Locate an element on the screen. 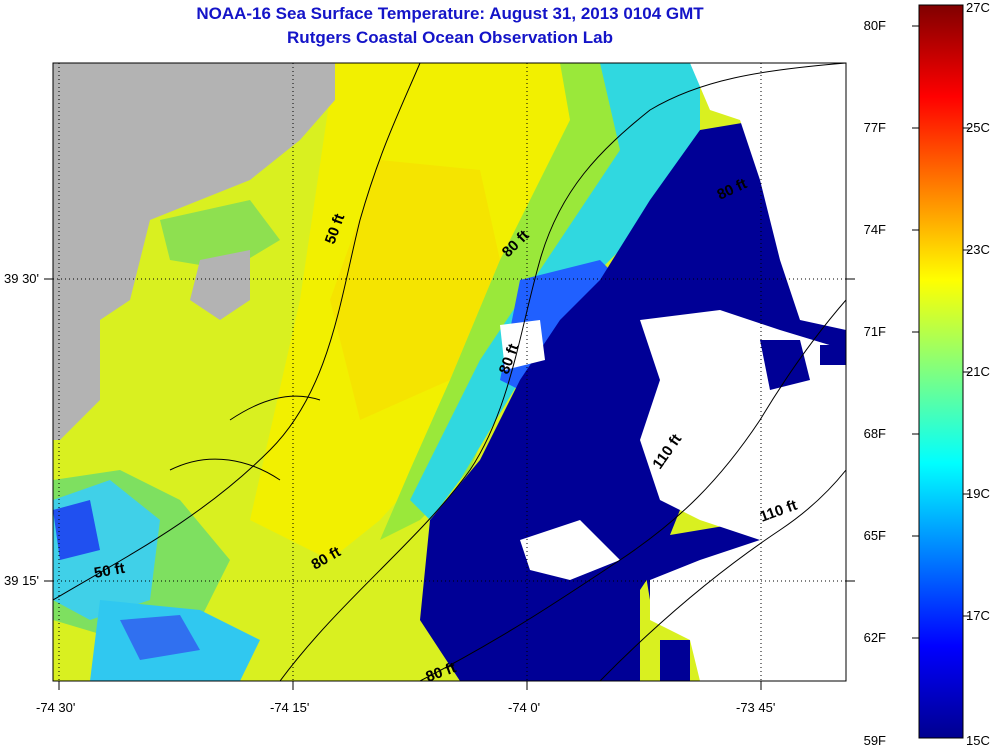 The height and width of the screenshot is (754, 1000). colorbar-label-19c: 19C is located at coordinates (978, 493).